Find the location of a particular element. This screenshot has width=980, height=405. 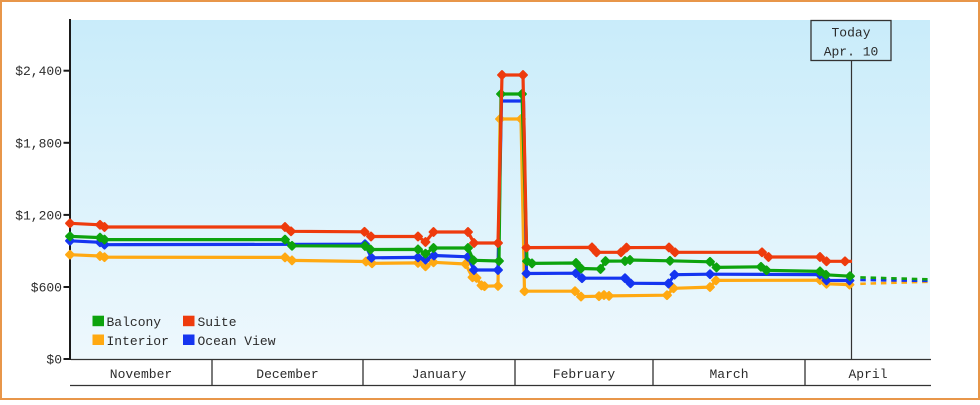

svg-text: $0 is located at coordinates (54, 360).